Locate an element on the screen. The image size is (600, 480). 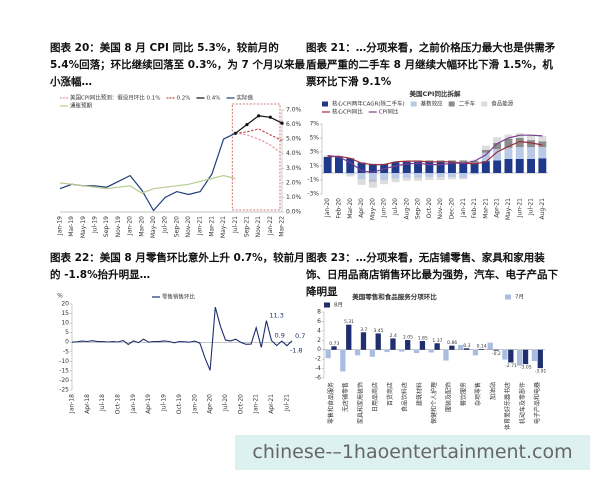
legend-label: 核心CPI两年CAGR(除二手车) is located at coordinates (368, 104).